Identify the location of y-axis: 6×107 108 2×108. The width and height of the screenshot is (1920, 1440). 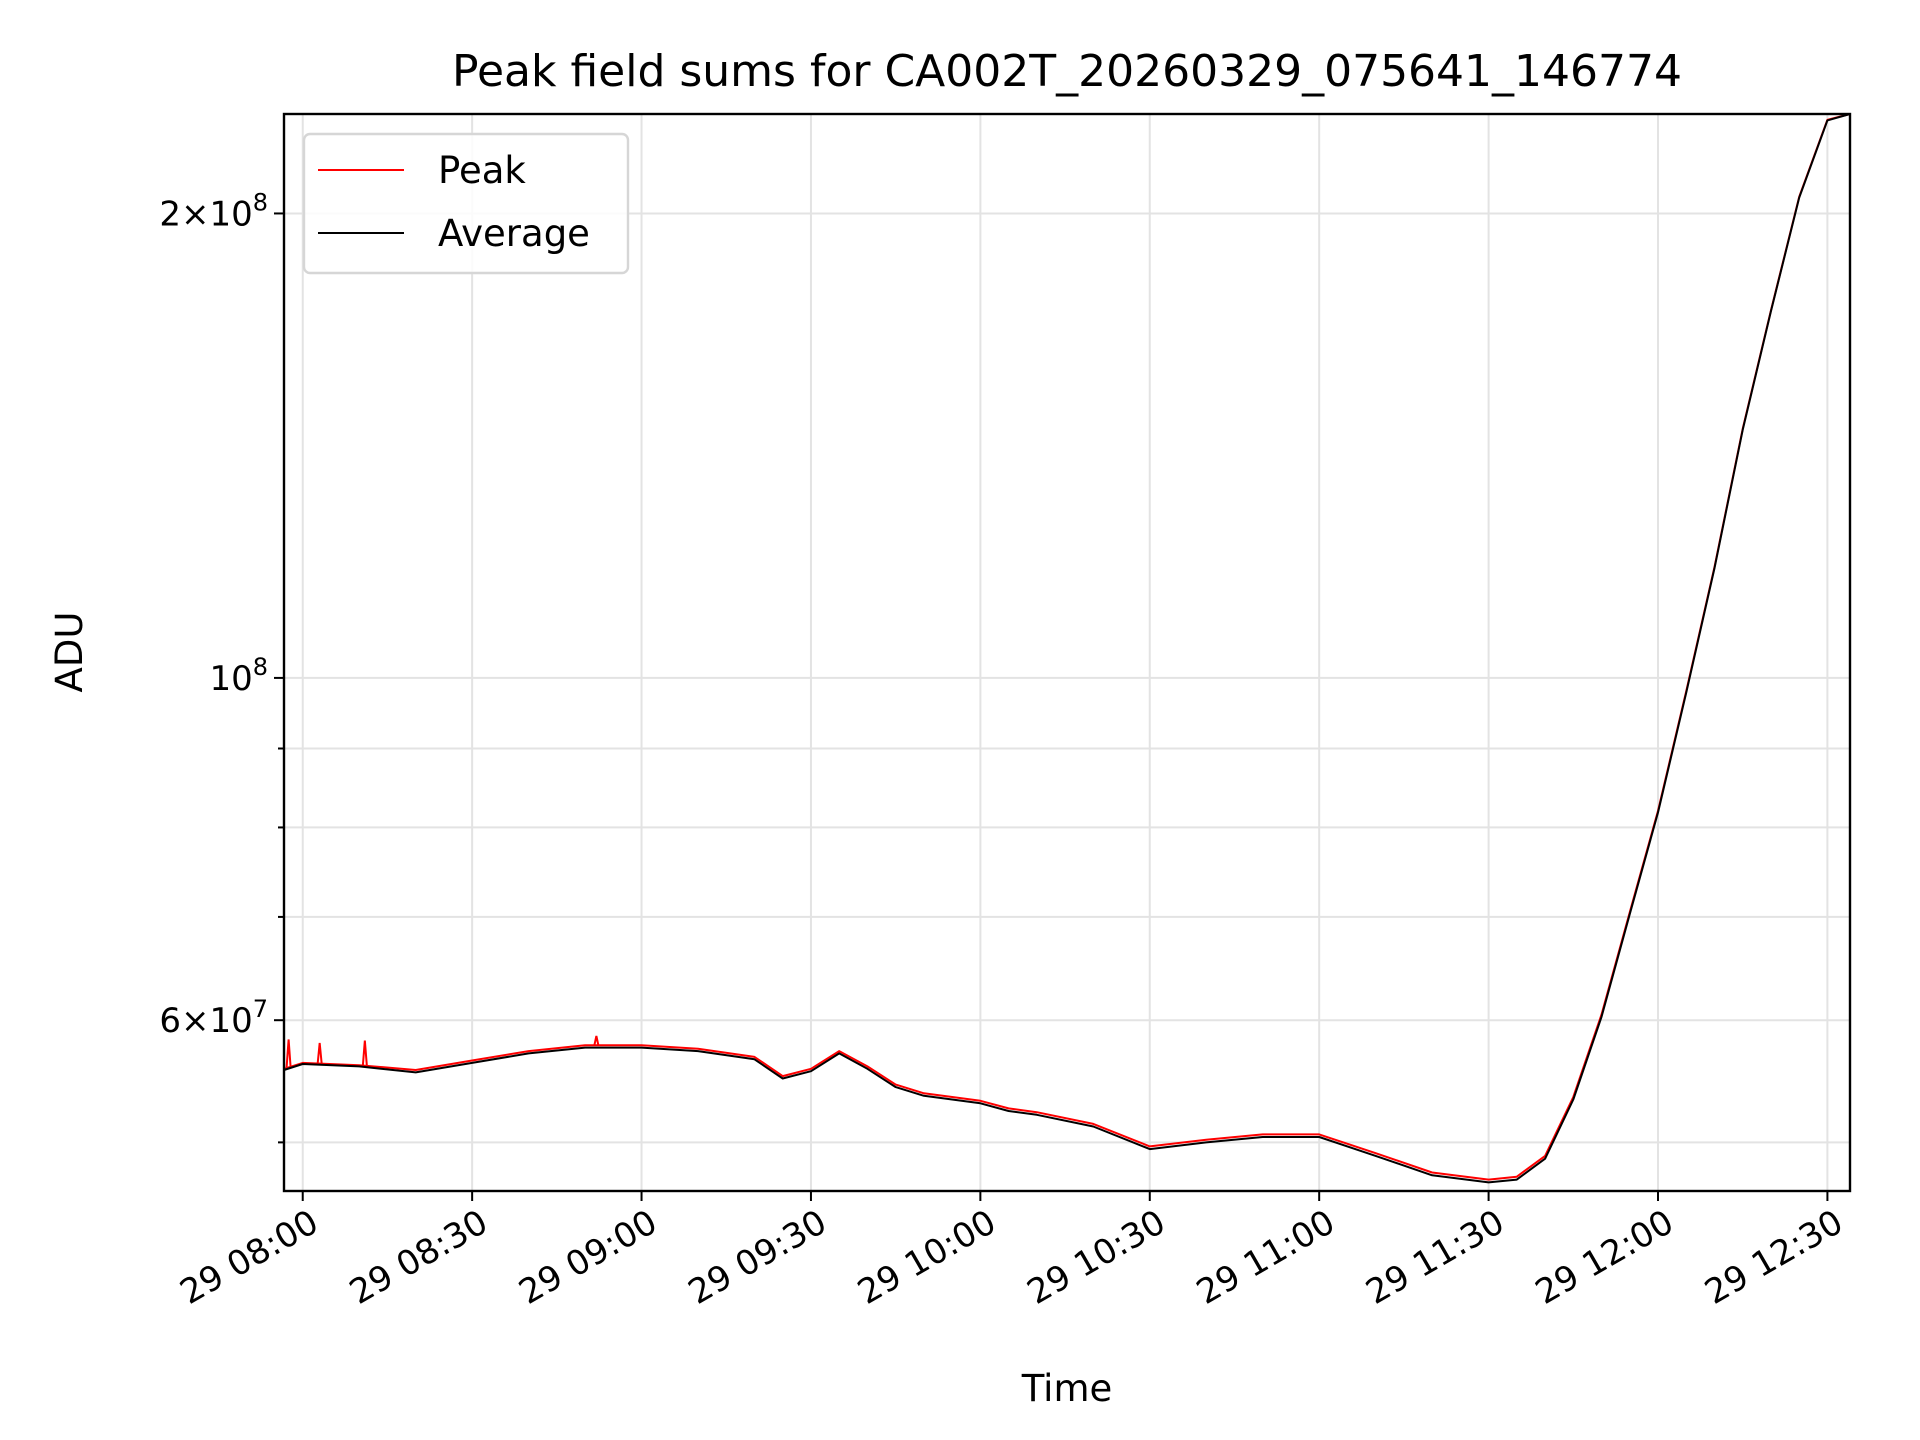
(221, 666).